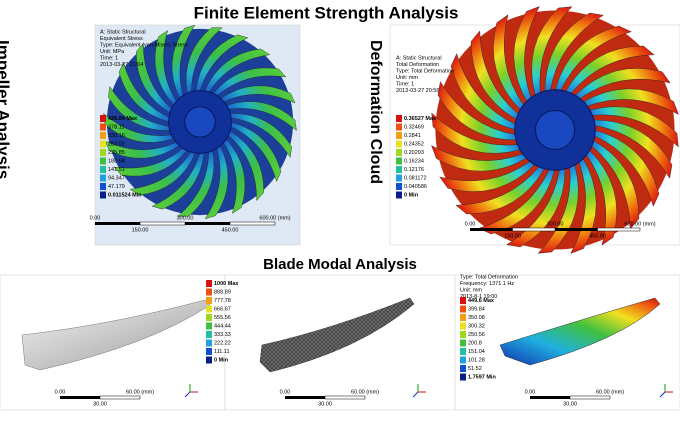  I want to click on legend-label: 0.2841, so click(412, 136).